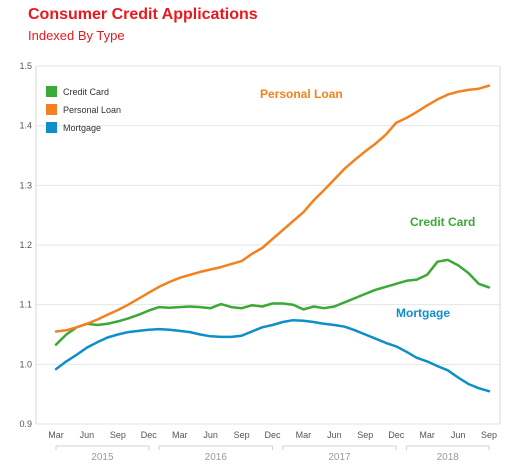  I want to click on year-label: 2015, so click(102, 457).